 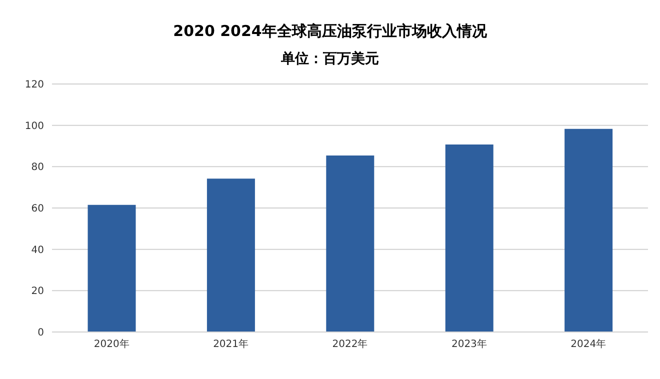 I want to click on x-tick-label: 2021年, so click(x=231, y=344).